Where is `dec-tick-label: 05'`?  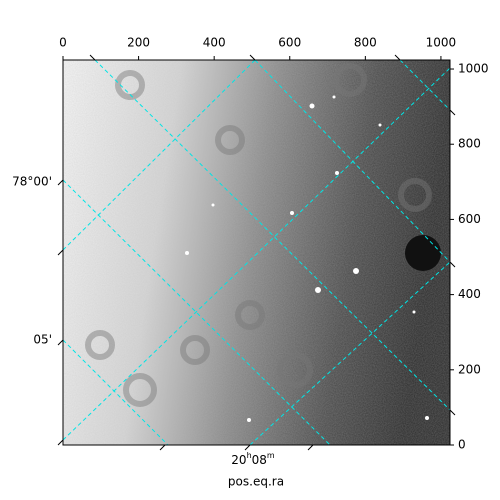 dec-tick-label: 05' is located at coordinates (42, 340).